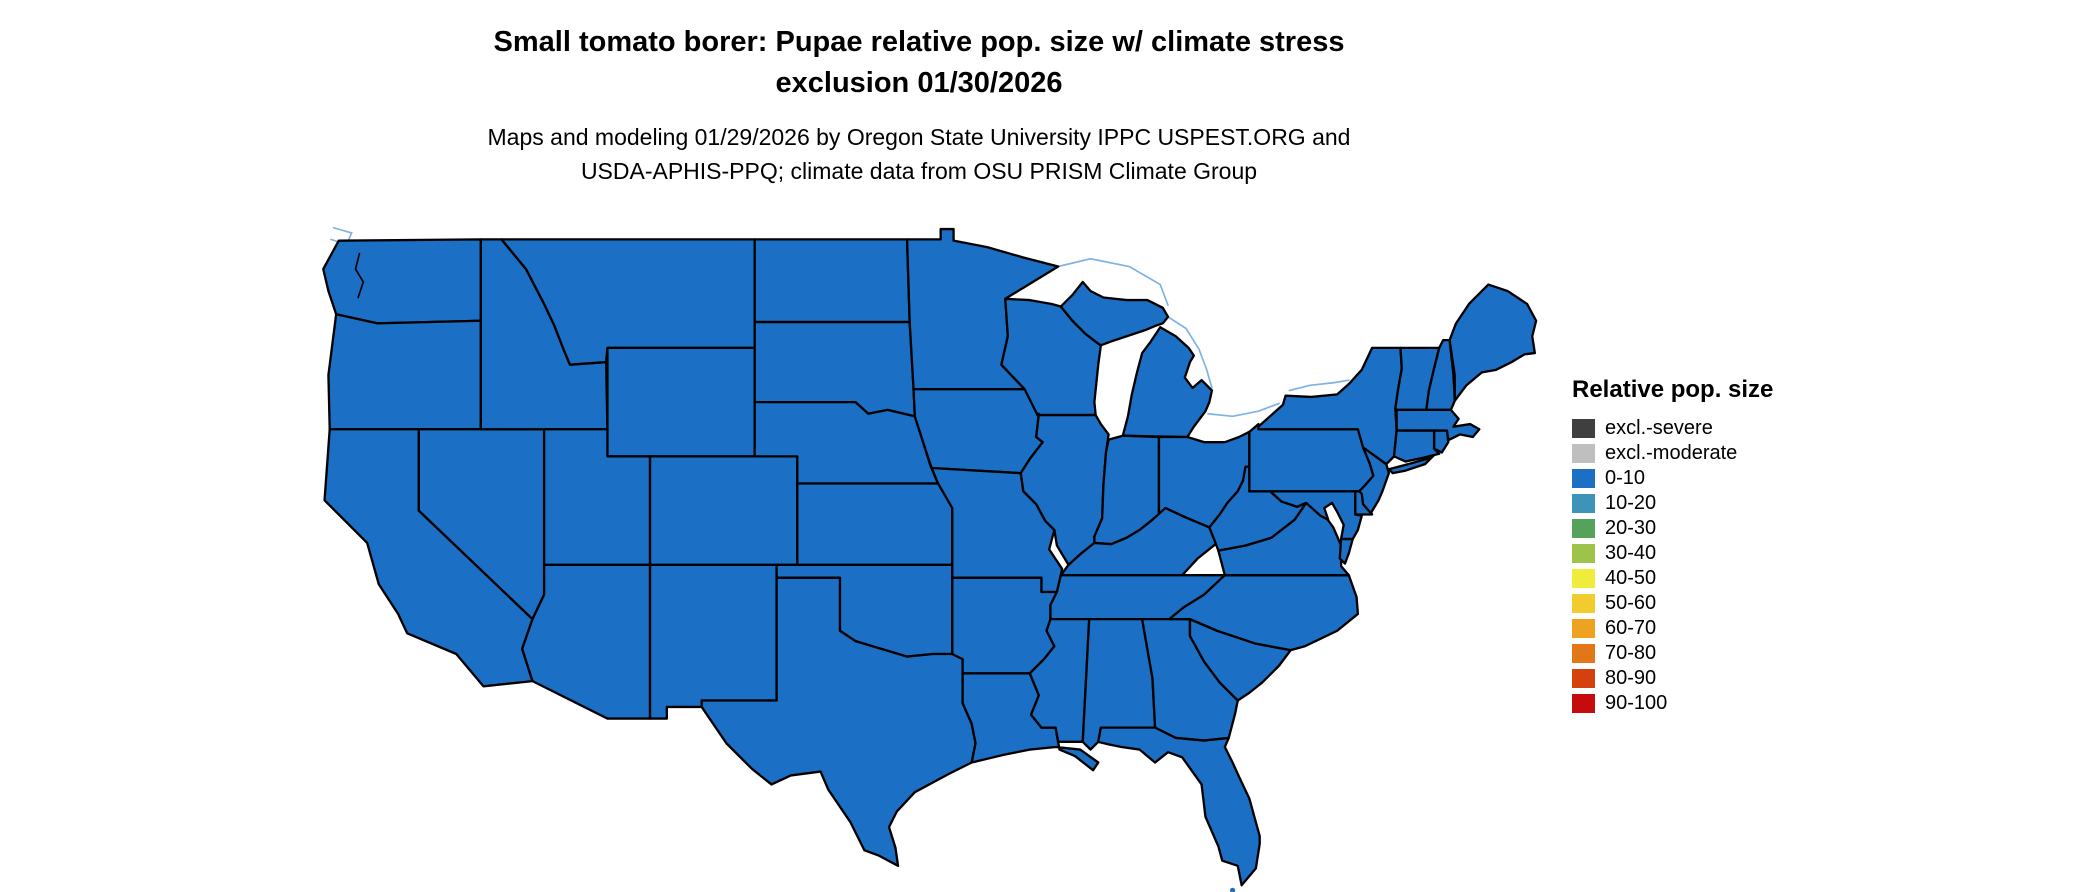 The image size is (2100, 892). I want to click on state-florida, so click(1179, 806).